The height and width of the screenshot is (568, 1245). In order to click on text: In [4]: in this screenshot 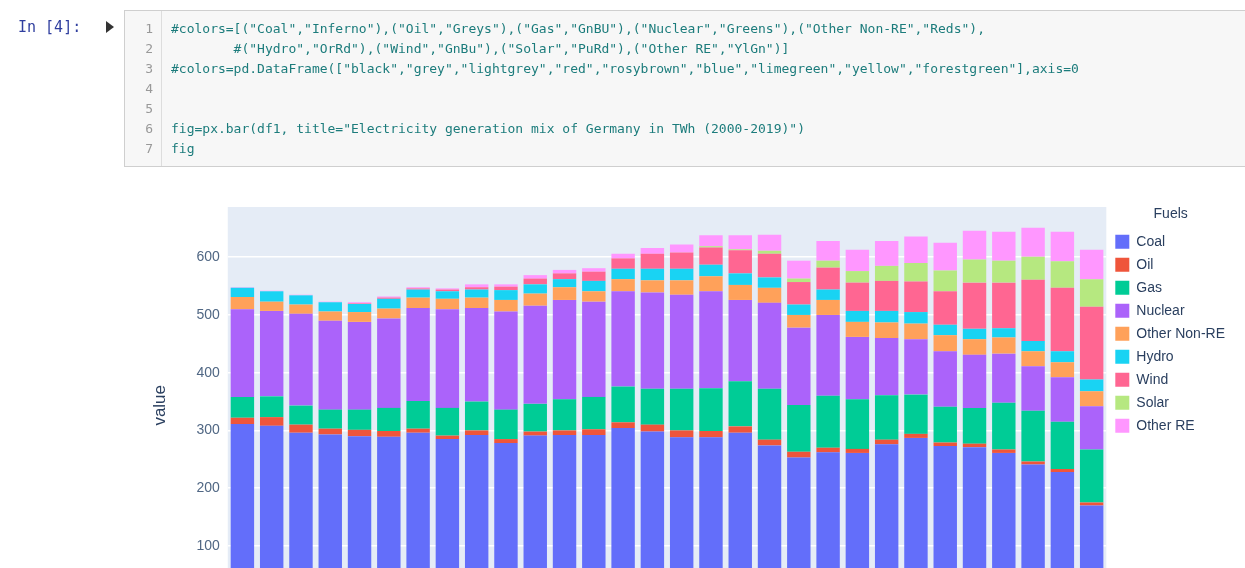, I will do `click(50, 27)`.